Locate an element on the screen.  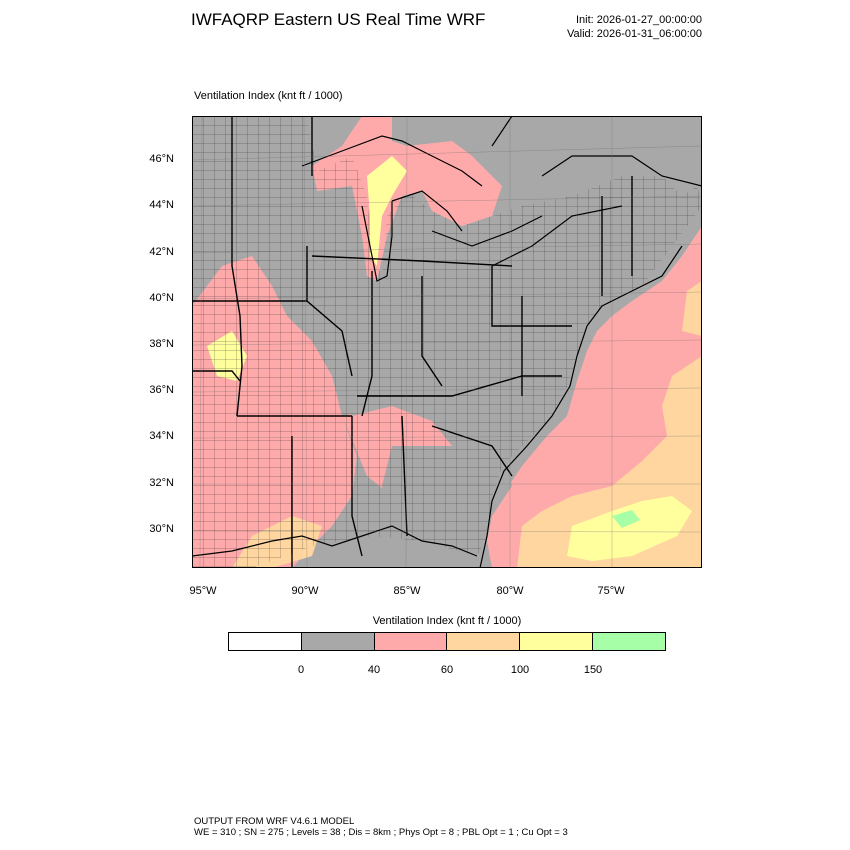
plot-label: Ventilation Index (knt ft / 1000) is located at coordinates (268, 96).